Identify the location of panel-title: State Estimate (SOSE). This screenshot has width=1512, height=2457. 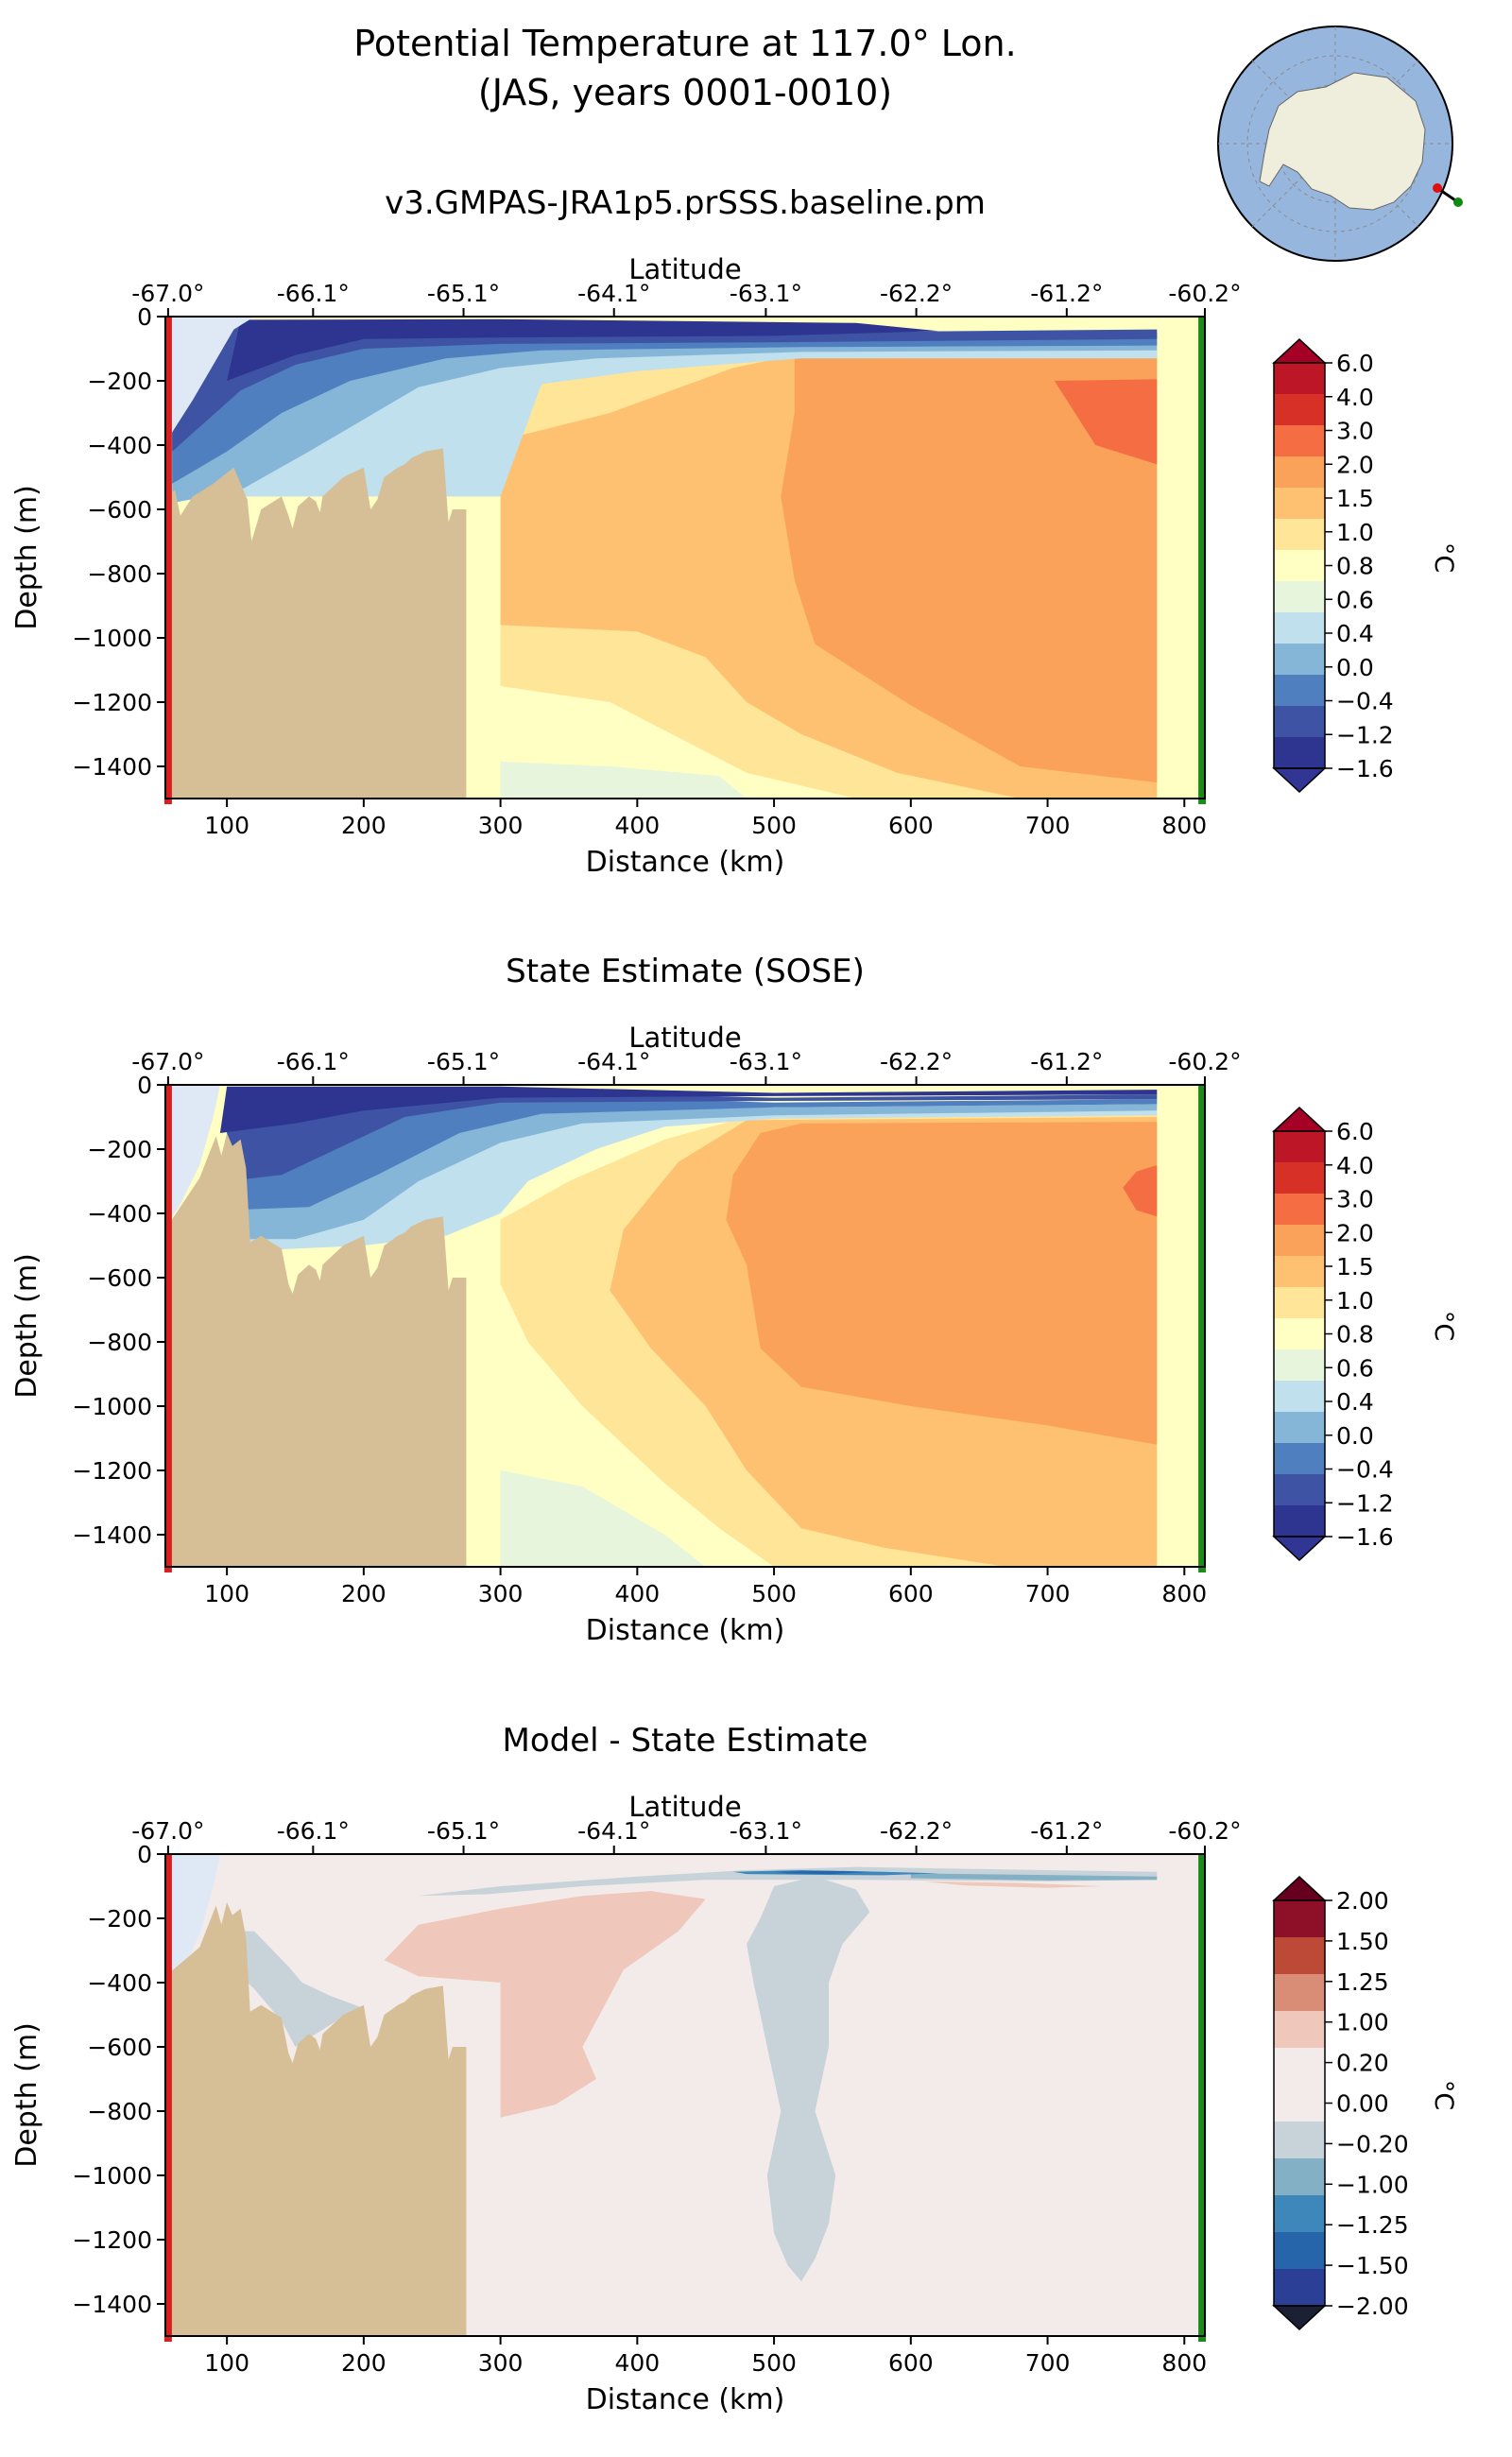
(685, 971).